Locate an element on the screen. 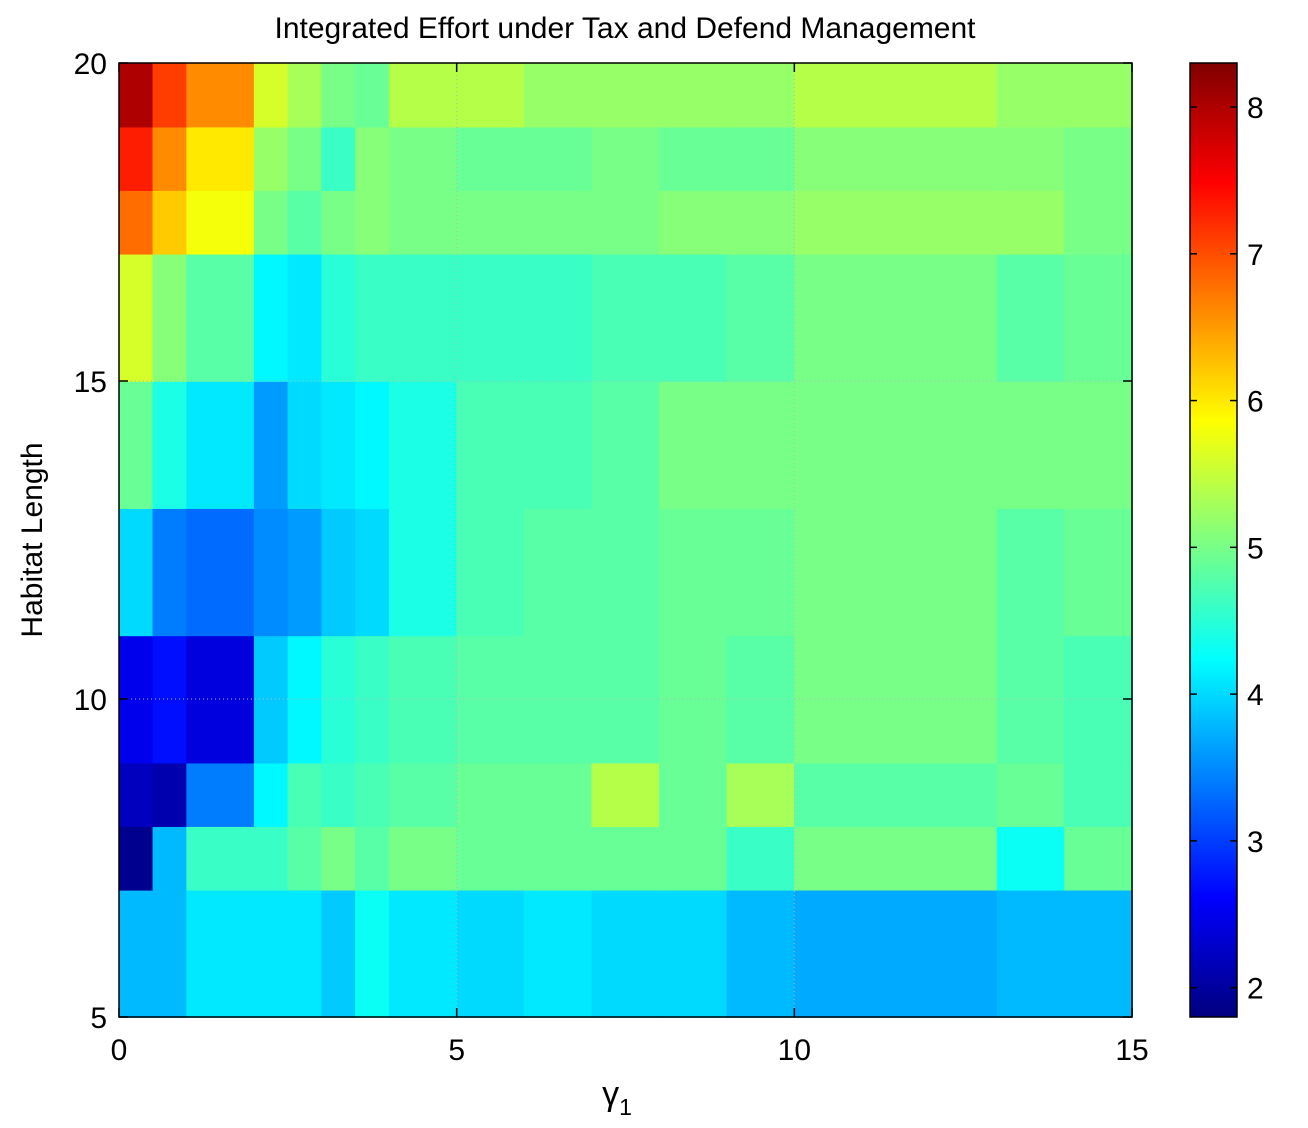  y-tick-label: 20 is located at coordinates (90, 64).